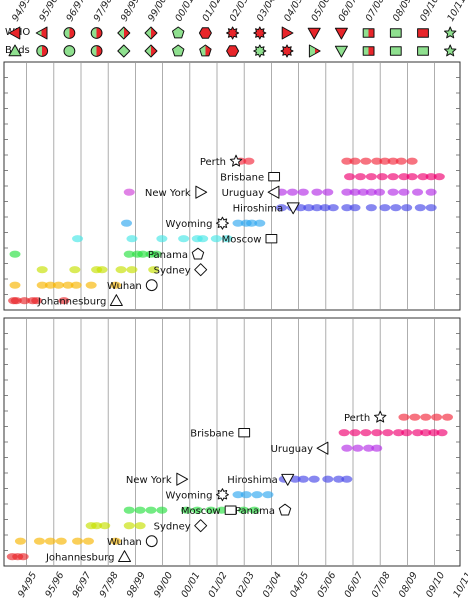  Describe the element at coordinates (222, 495) in the screenshot. I see `strain-marker-sun-icon` at that location.